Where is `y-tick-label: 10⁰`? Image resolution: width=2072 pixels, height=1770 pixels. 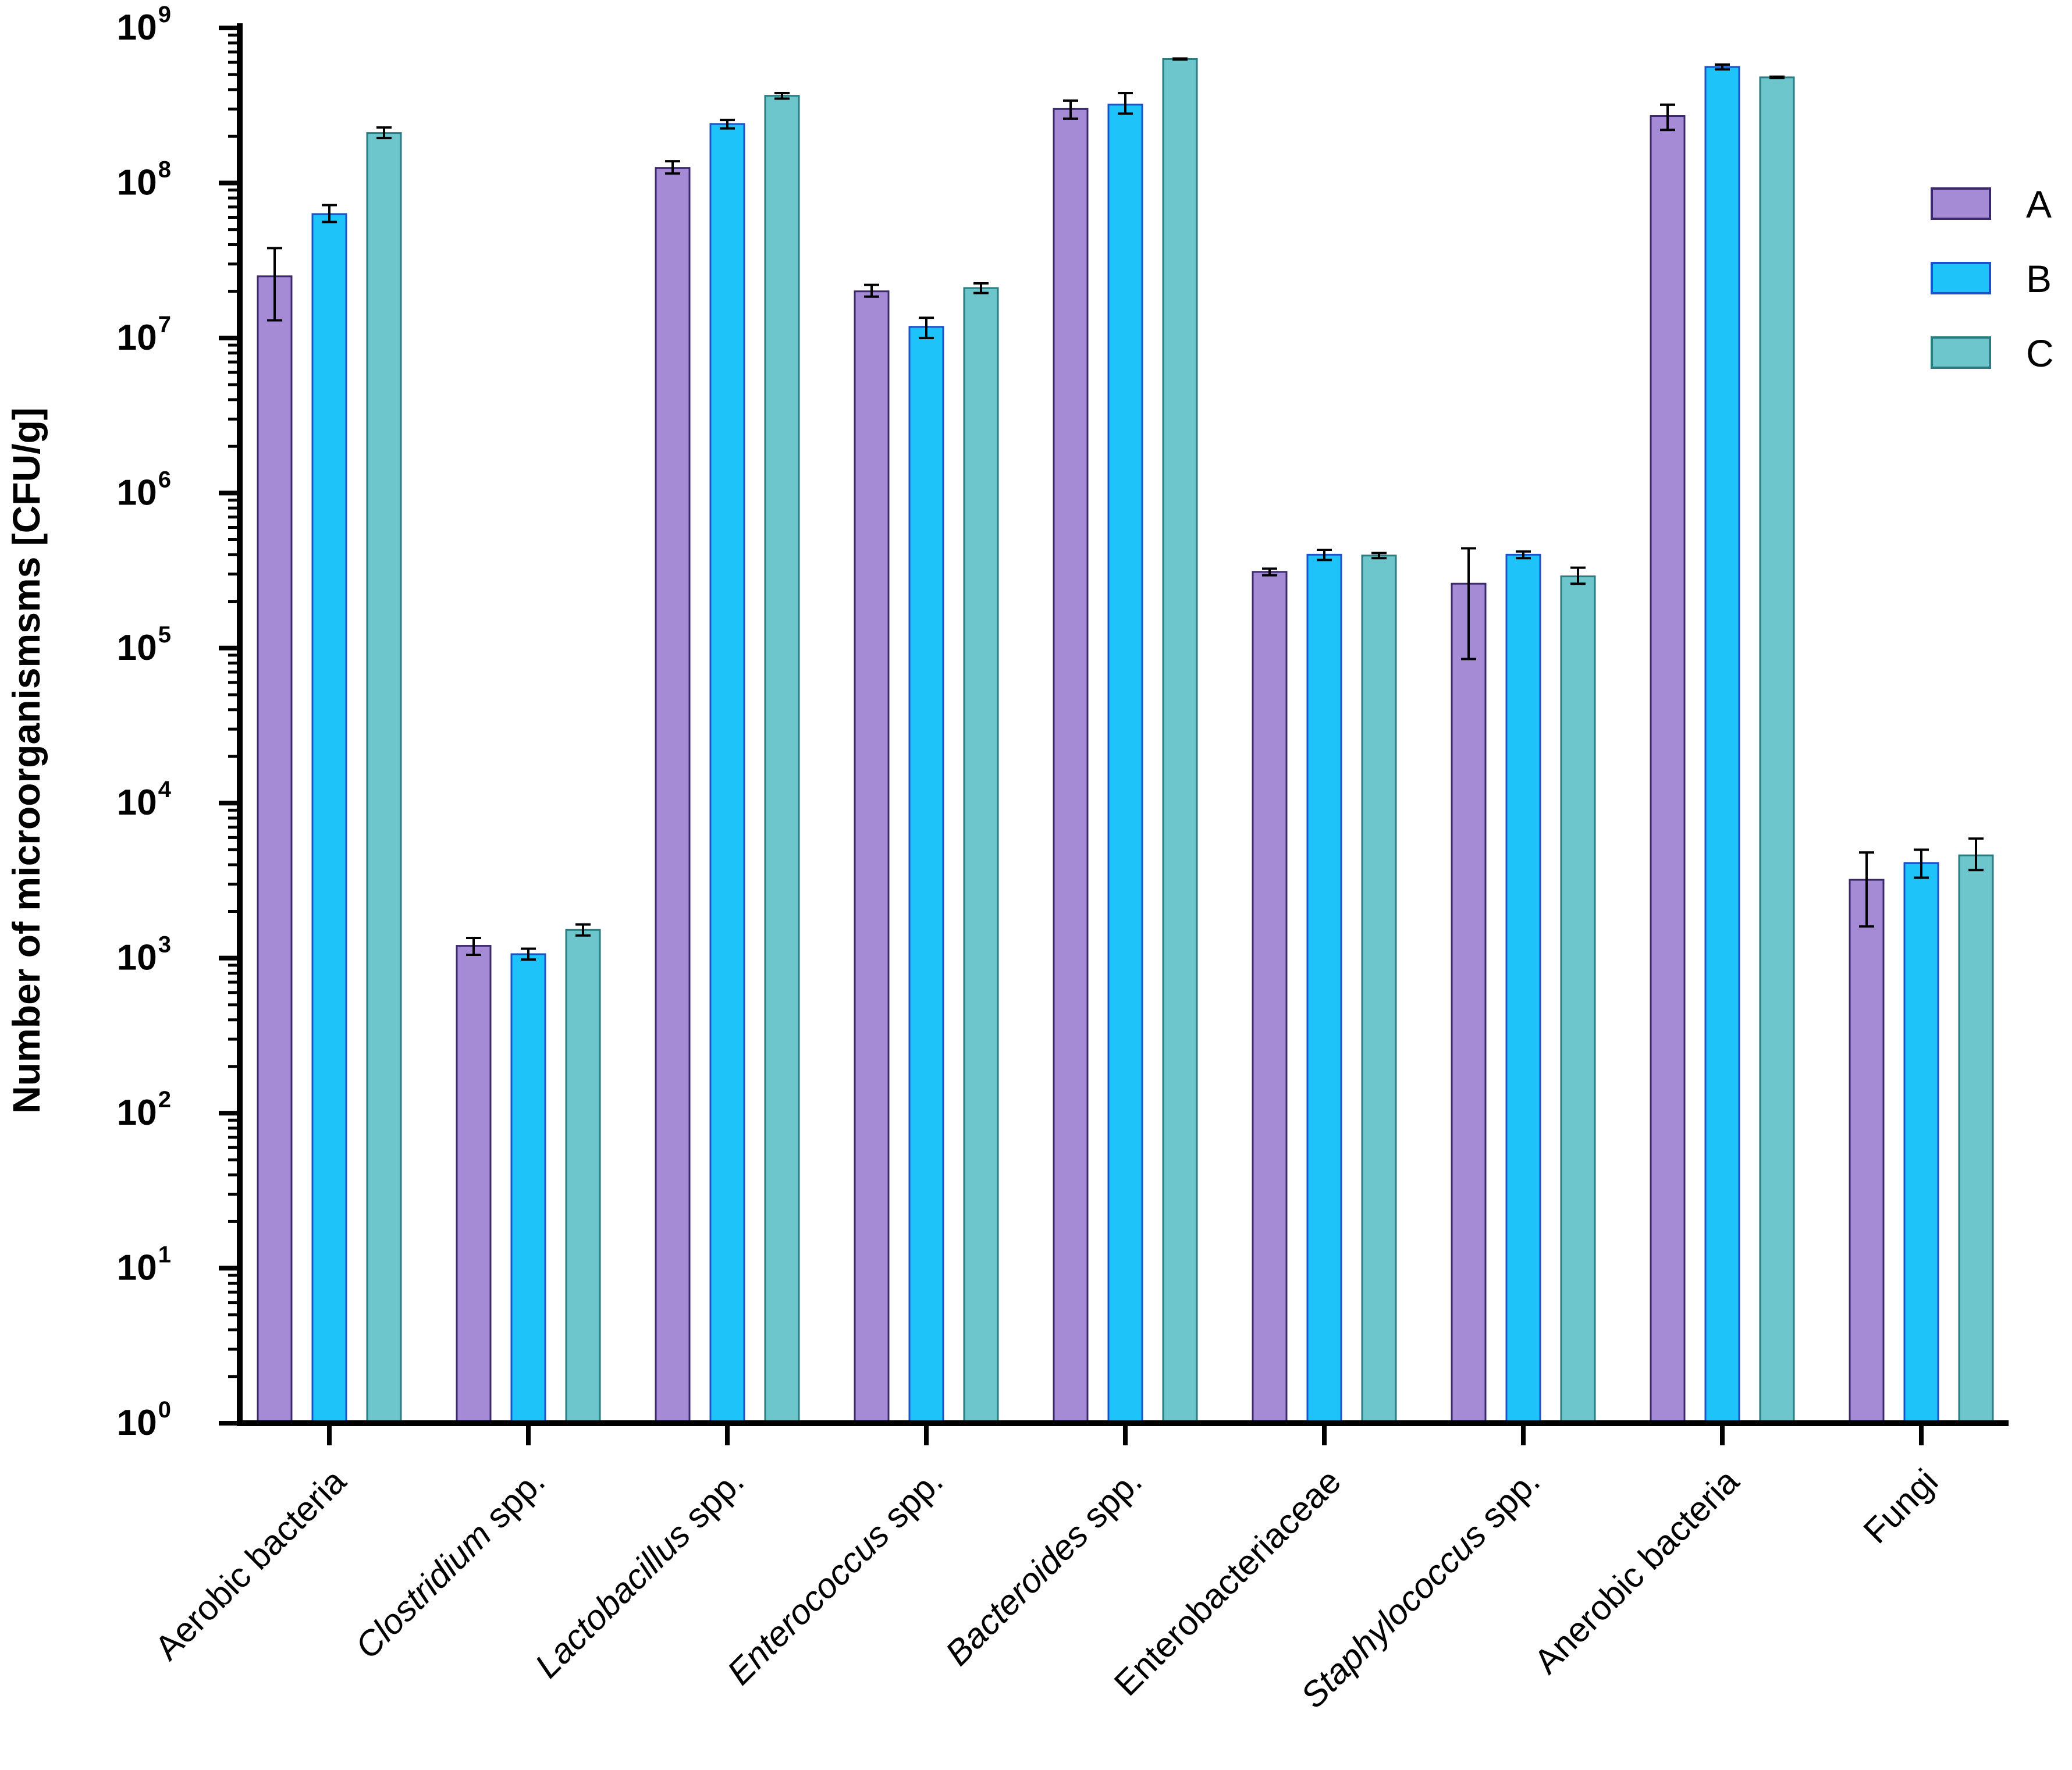
y-tick-label: 10⁰ is located at coordinates (144, 1420).